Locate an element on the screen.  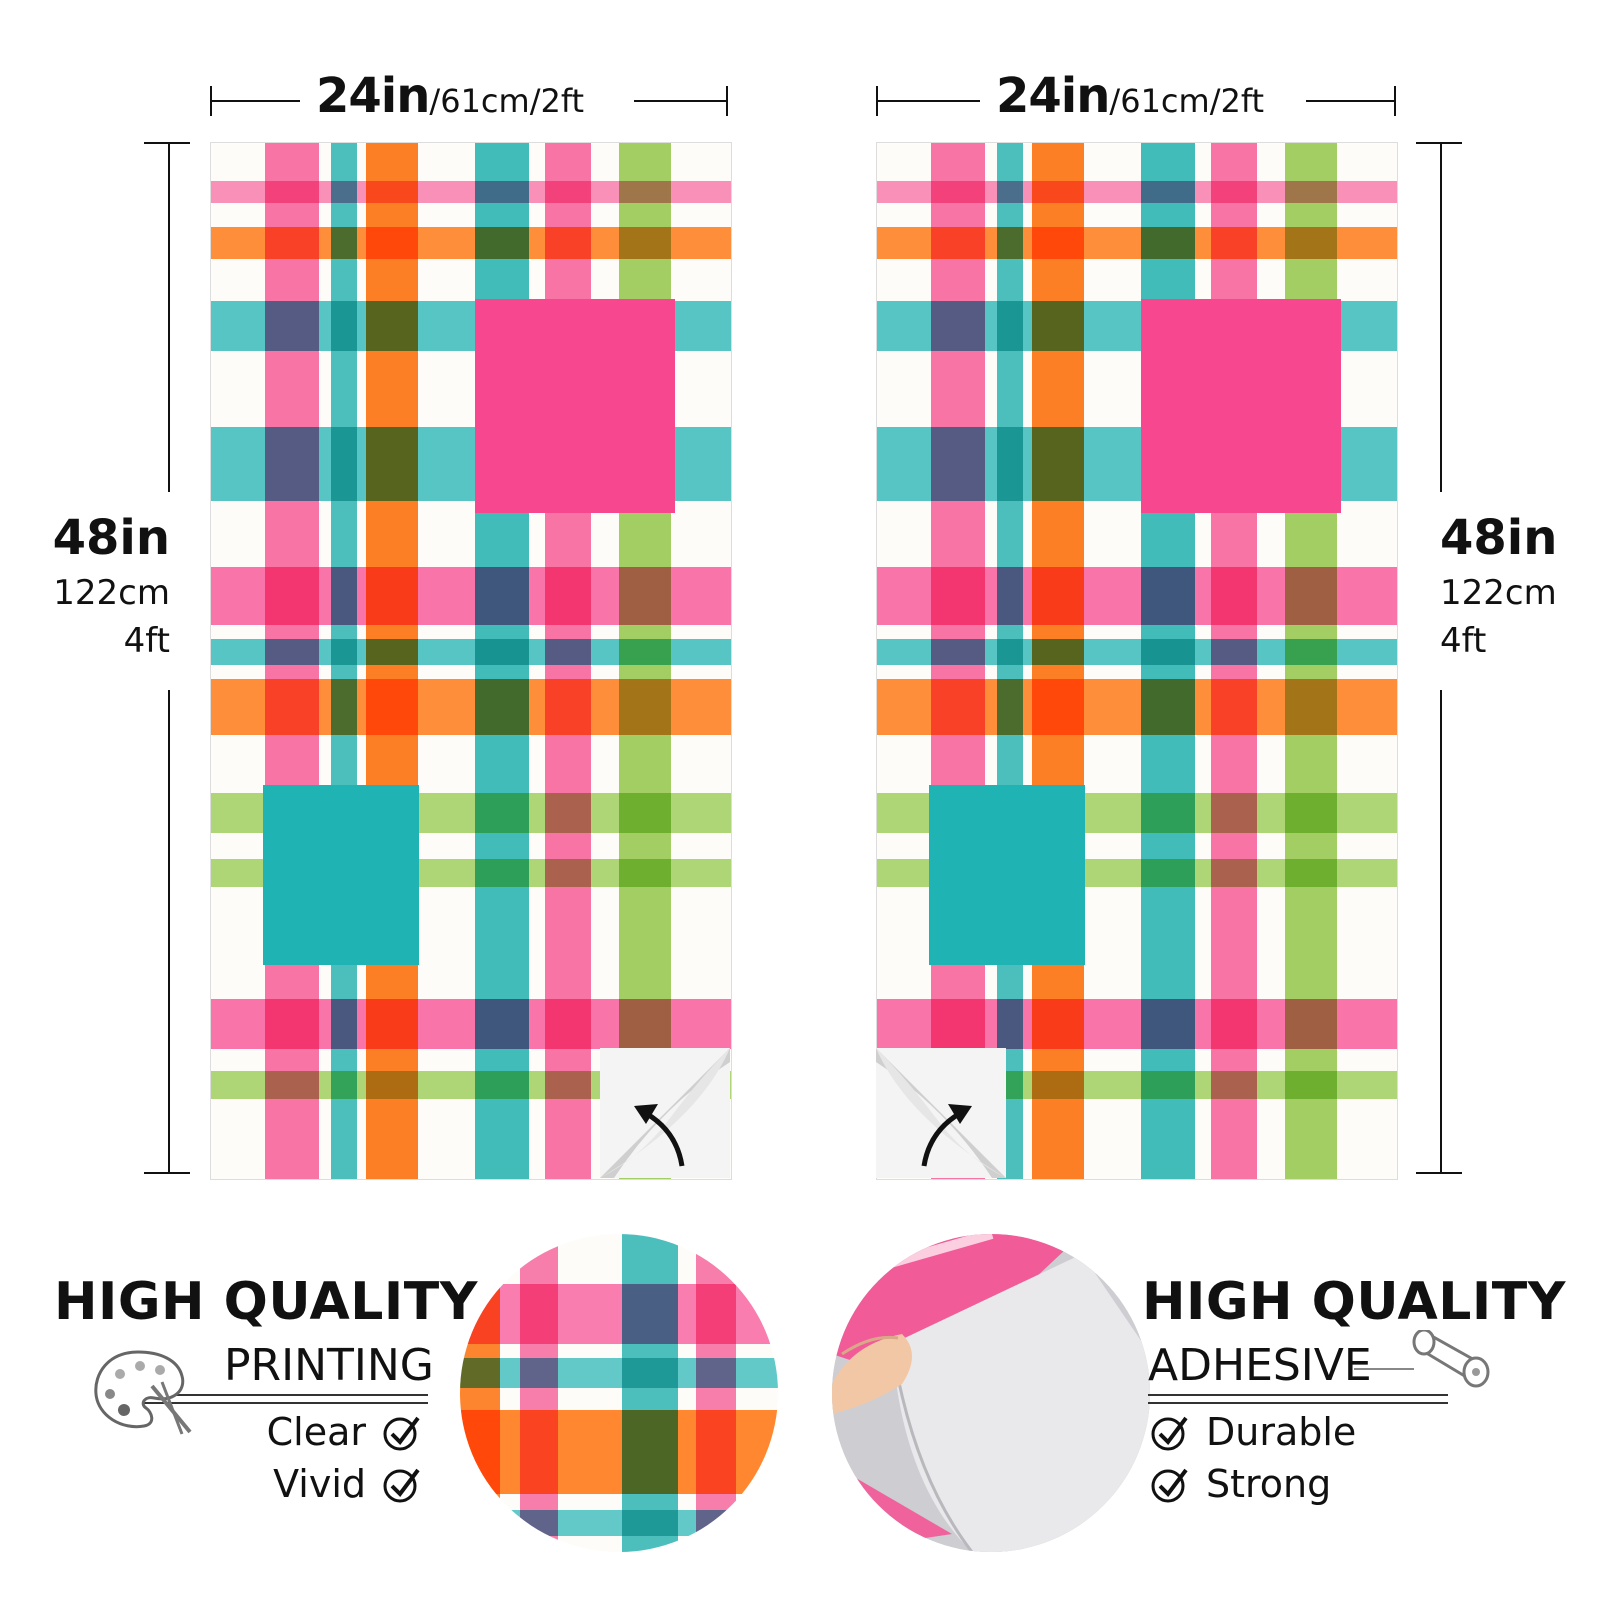
printing-quality-subtitle: PRINTING is located at coordinates (329, 1365).